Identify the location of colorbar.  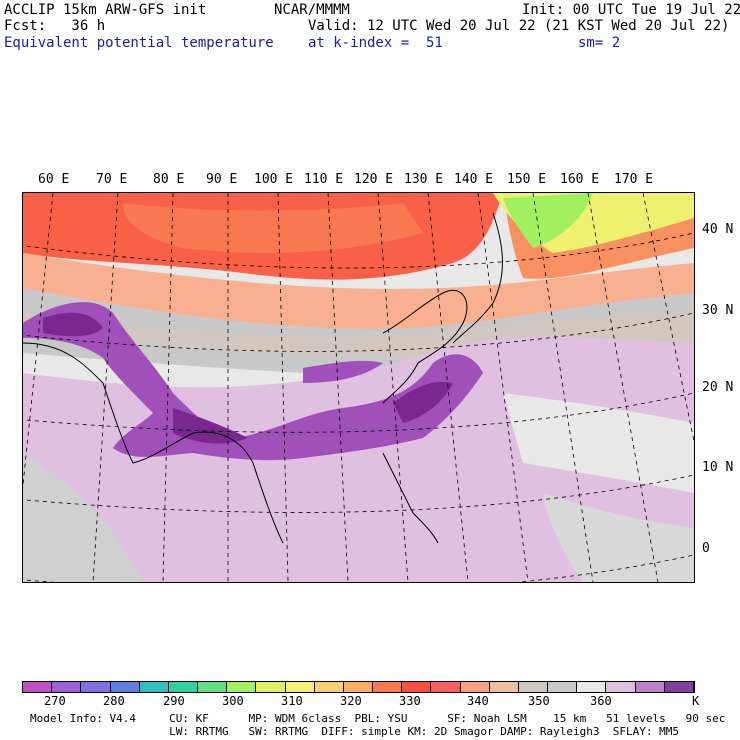
(358, 687).